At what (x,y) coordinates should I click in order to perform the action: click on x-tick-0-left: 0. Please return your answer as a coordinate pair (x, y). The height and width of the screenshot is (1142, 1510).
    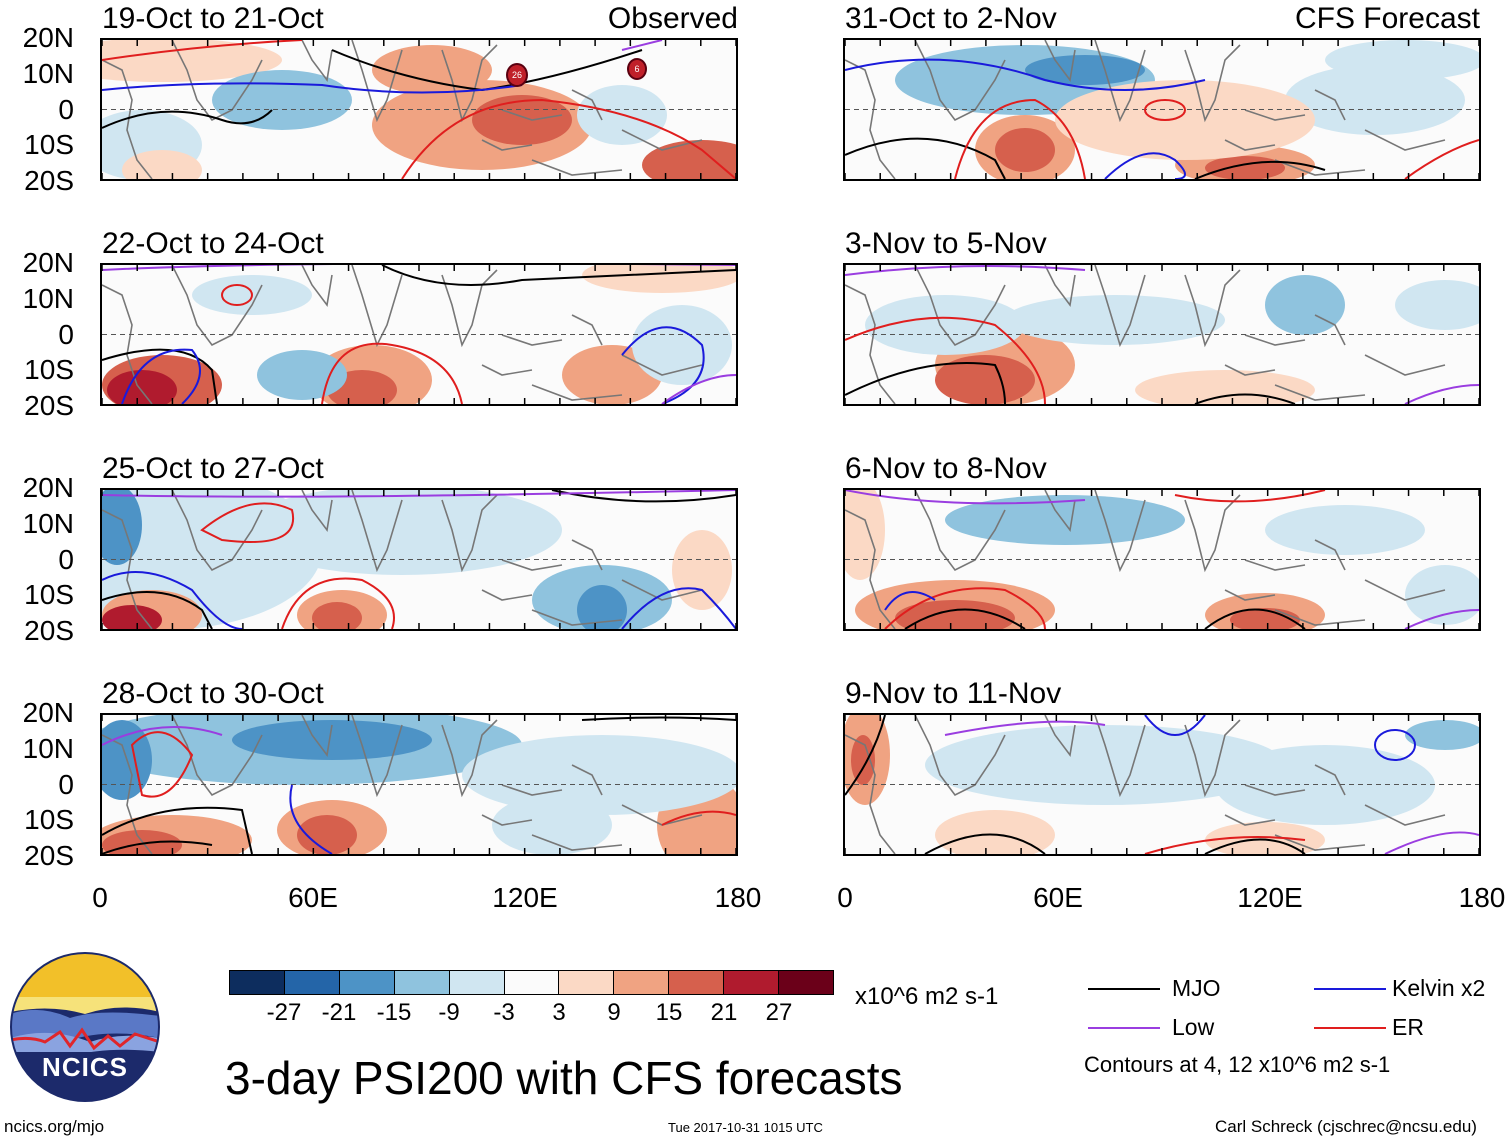
    Looking at the image, I should click on (100, 897).